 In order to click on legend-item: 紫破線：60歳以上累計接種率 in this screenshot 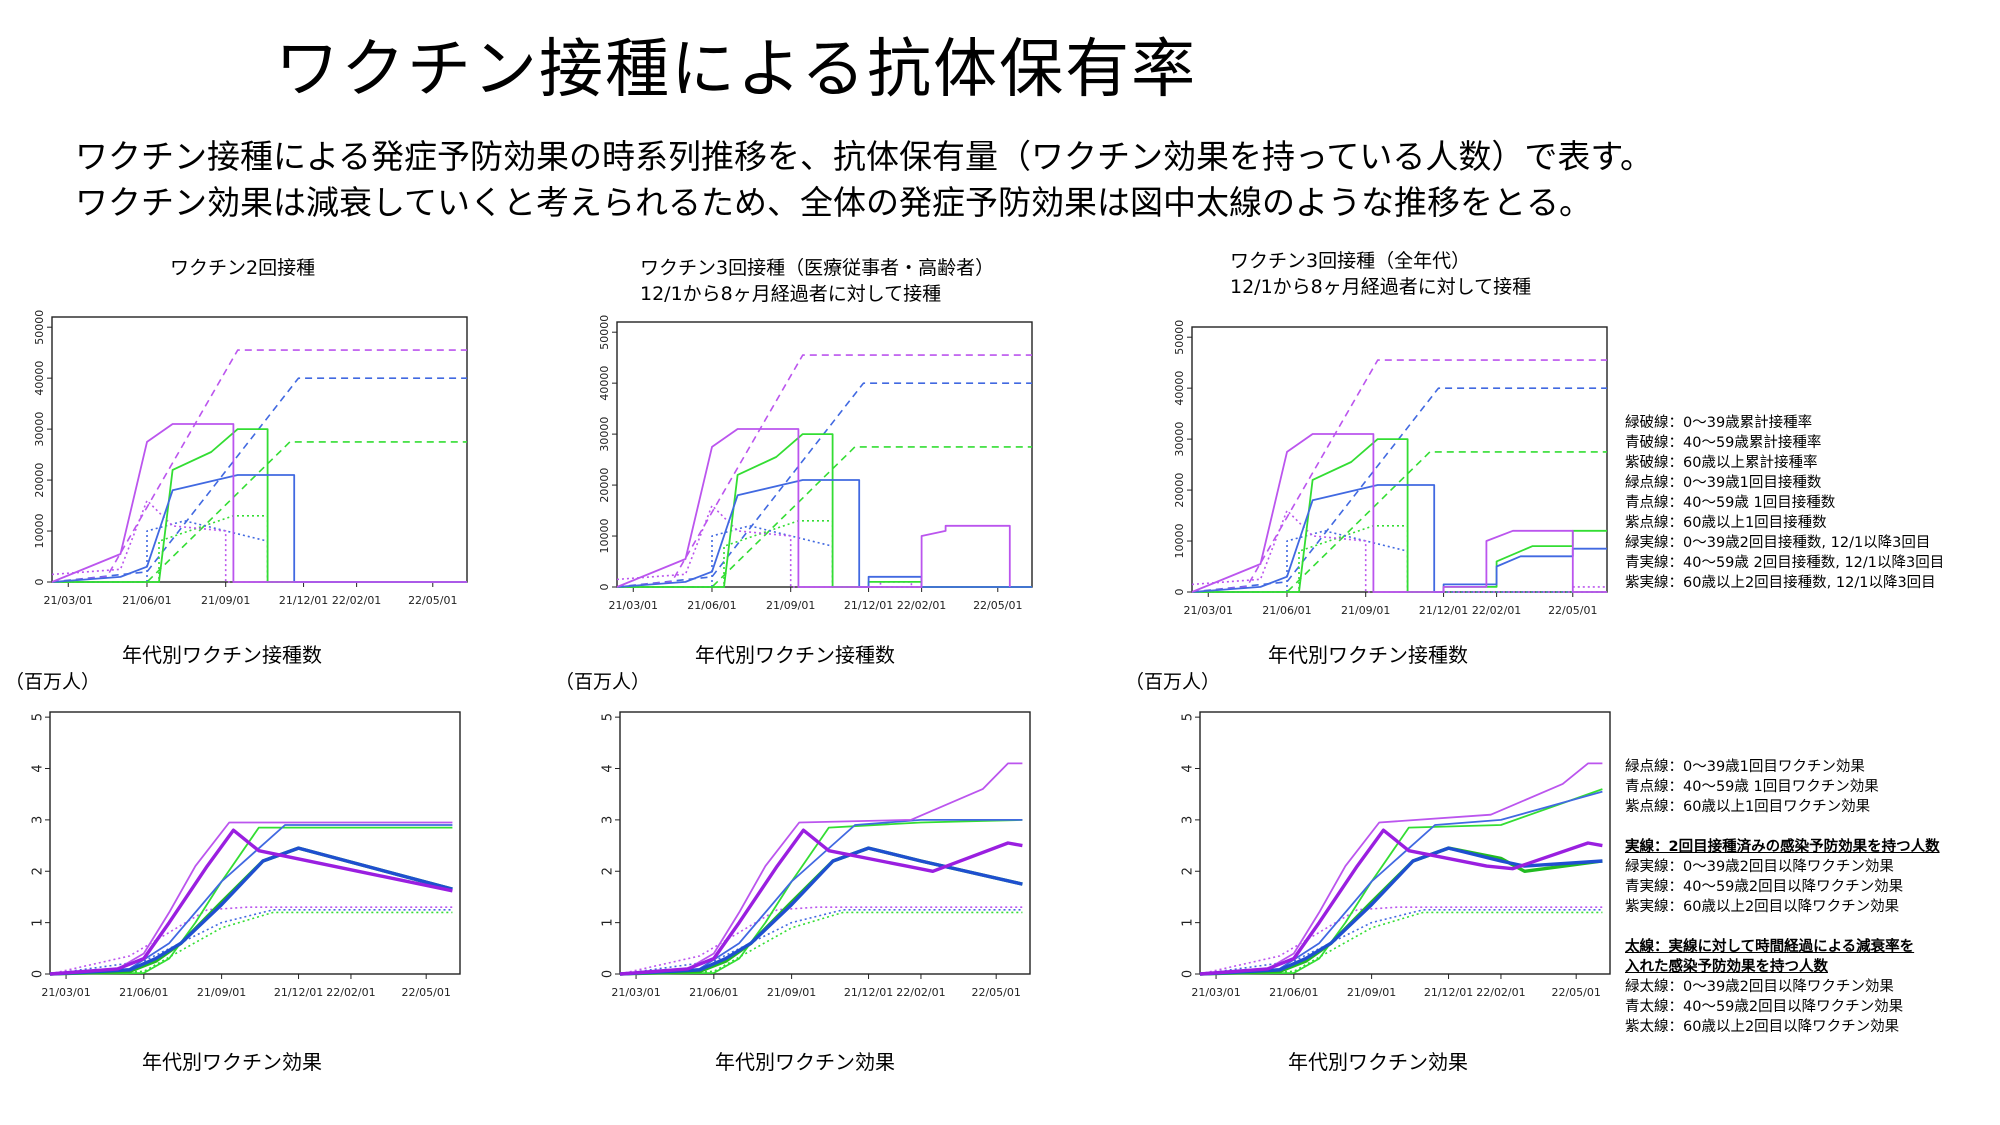, I will do `click(1721, 463)`.